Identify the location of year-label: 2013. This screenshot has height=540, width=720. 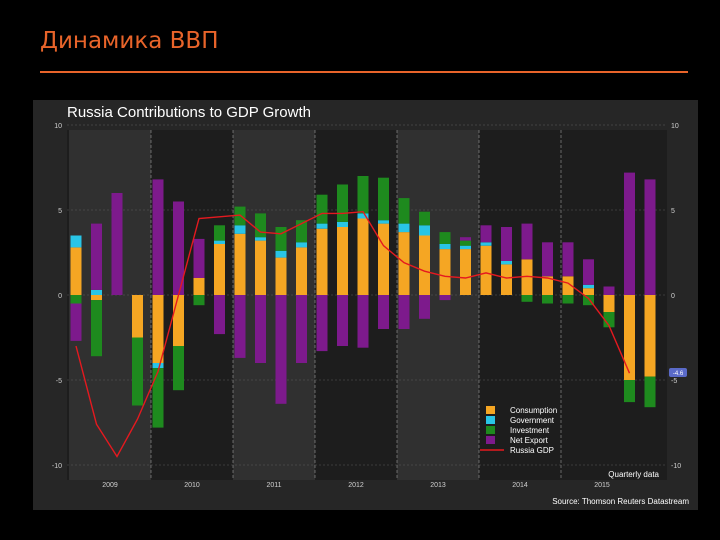
(438, 485).